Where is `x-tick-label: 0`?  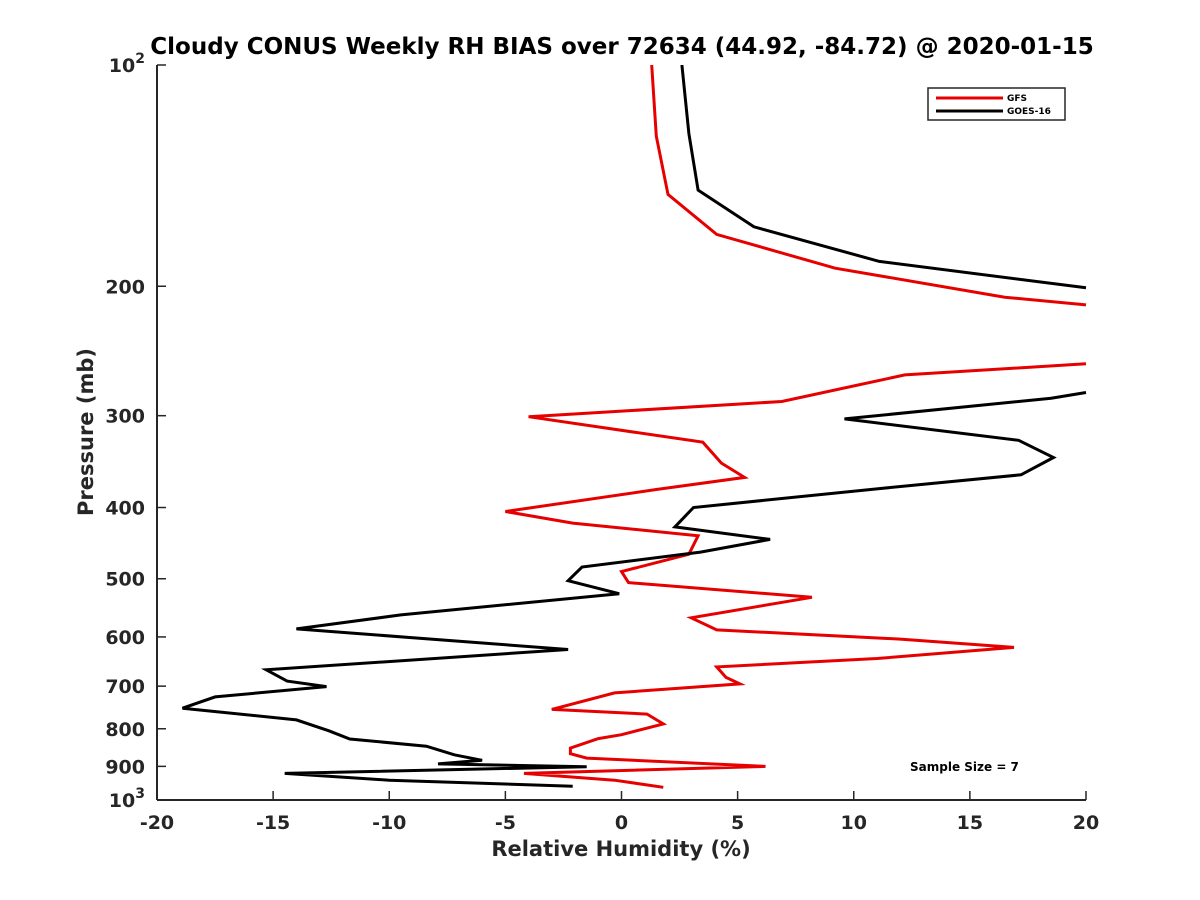 x-tick-label: 0 is located at coordinates (621, 823).